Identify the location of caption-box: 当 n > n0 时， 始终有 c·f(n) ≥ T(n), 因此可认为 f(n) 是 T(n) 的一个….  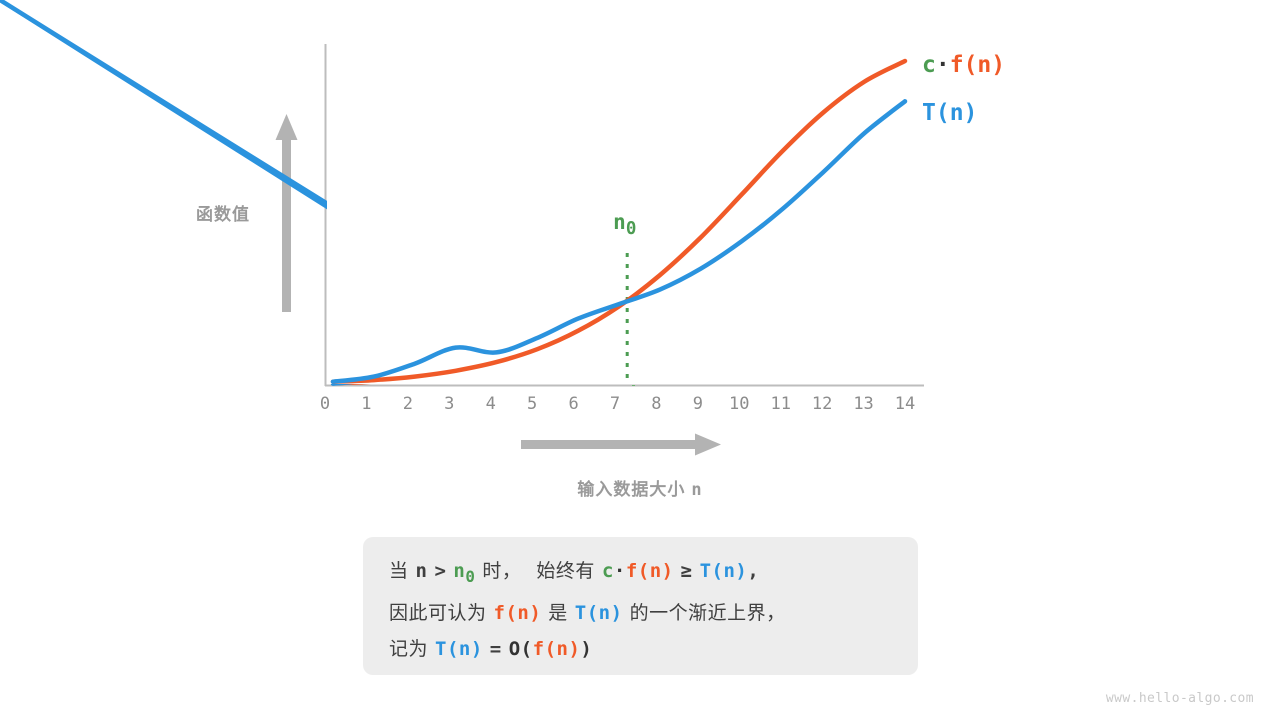
(640, 606).